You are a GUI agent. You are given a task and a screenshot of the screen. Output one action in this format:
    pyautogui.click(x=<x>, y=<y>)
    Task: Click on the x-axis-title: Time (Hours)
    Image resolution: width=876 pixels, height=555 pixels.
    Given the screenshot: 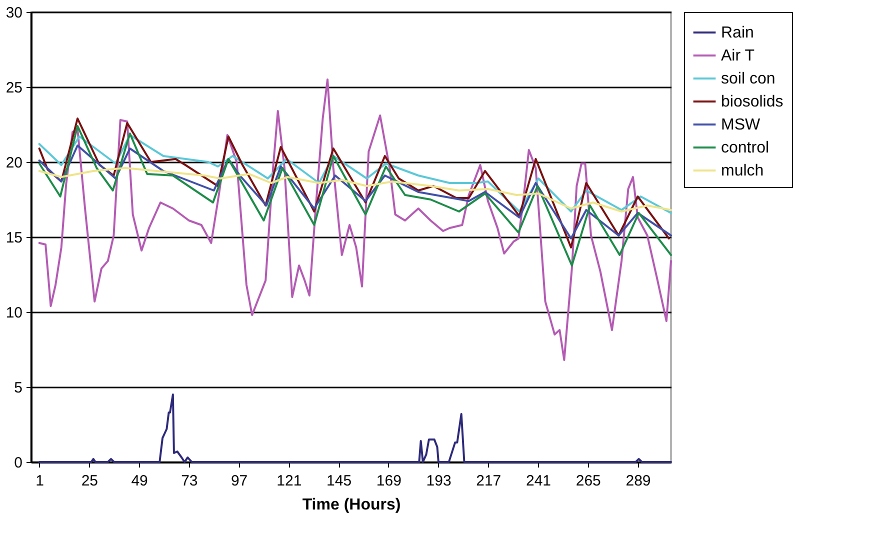 What is the action you would take?
    pyautogui.click(x=351, y=505)
    